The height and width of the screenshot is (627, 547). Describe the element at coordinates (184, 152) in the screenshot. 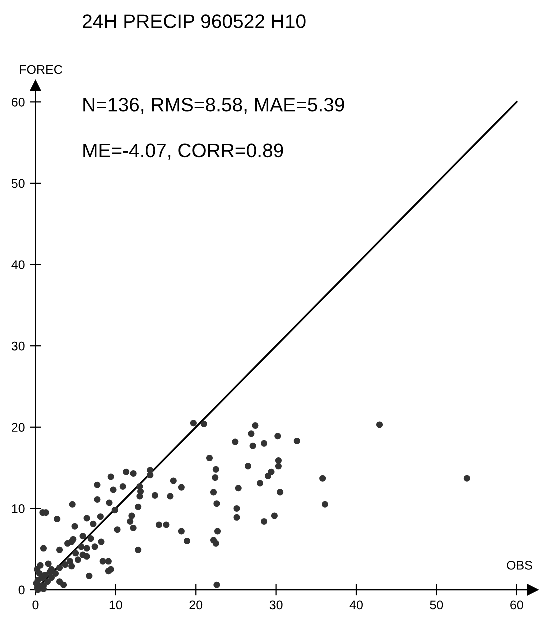

I see `annotation: ME=-4.07, CORR=0.89` at that location.